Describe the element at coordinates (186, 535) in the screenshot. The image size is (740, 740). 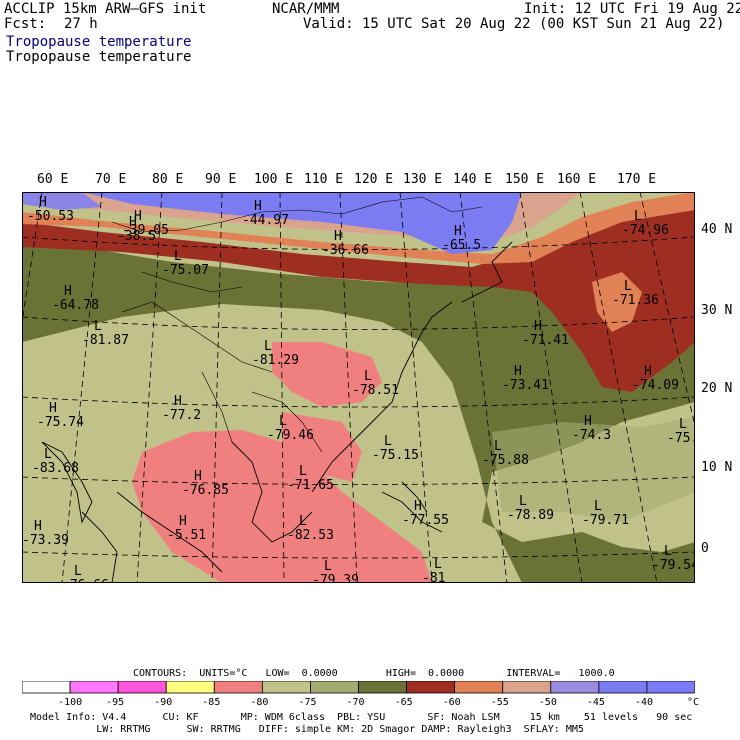
I see `extremum-value: -5.51` at that location.